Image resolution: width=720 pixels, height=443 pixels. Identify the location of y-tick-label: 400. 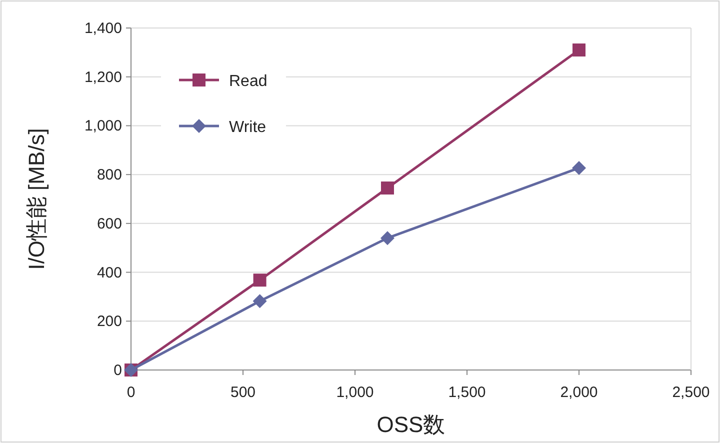
(109, 273).